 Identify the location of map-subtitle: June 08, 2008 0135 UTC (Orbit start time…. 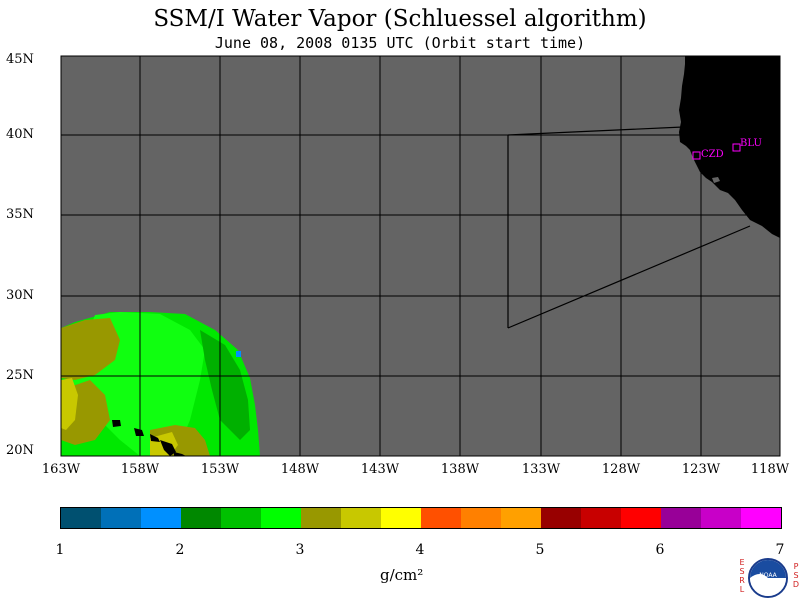
(400, 43).